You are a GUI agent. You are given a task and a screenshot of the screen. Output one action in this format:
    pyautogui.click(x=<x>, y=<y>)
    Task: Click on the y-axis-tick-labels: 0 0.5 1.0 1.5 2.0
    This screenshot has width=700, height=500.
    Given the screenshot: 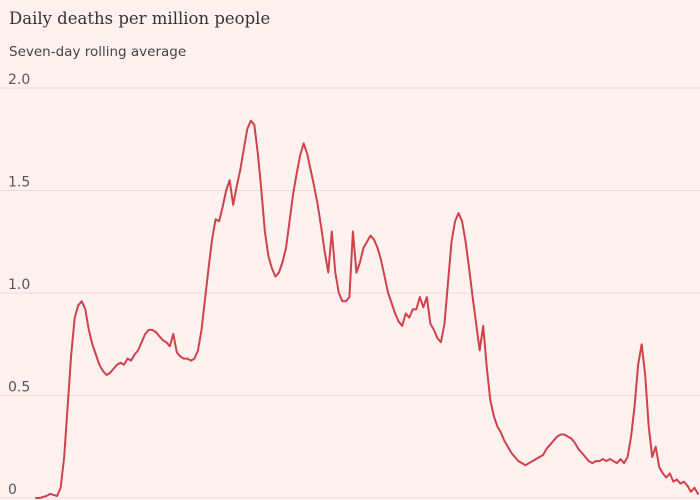 What is the action you would take?
    pyautogui.click(x=19, y=285)
    